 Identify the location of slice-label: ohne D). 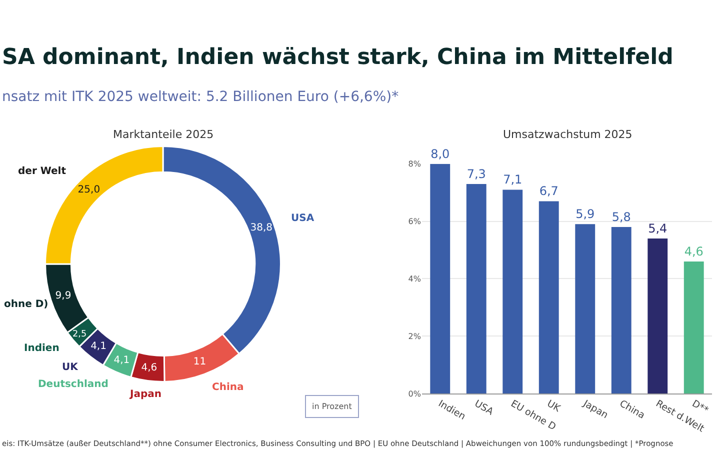
(26, 304).